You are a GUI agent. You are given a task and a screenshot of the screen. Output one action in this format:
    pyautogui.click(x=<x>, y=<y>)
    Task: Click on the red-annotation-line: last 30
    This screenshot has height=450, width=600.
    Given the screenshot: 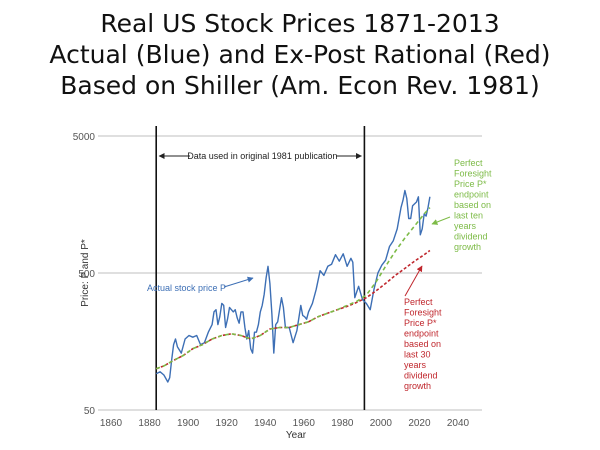 What is the action you would take?
    pyautogui.click(x=417, y=355)
    